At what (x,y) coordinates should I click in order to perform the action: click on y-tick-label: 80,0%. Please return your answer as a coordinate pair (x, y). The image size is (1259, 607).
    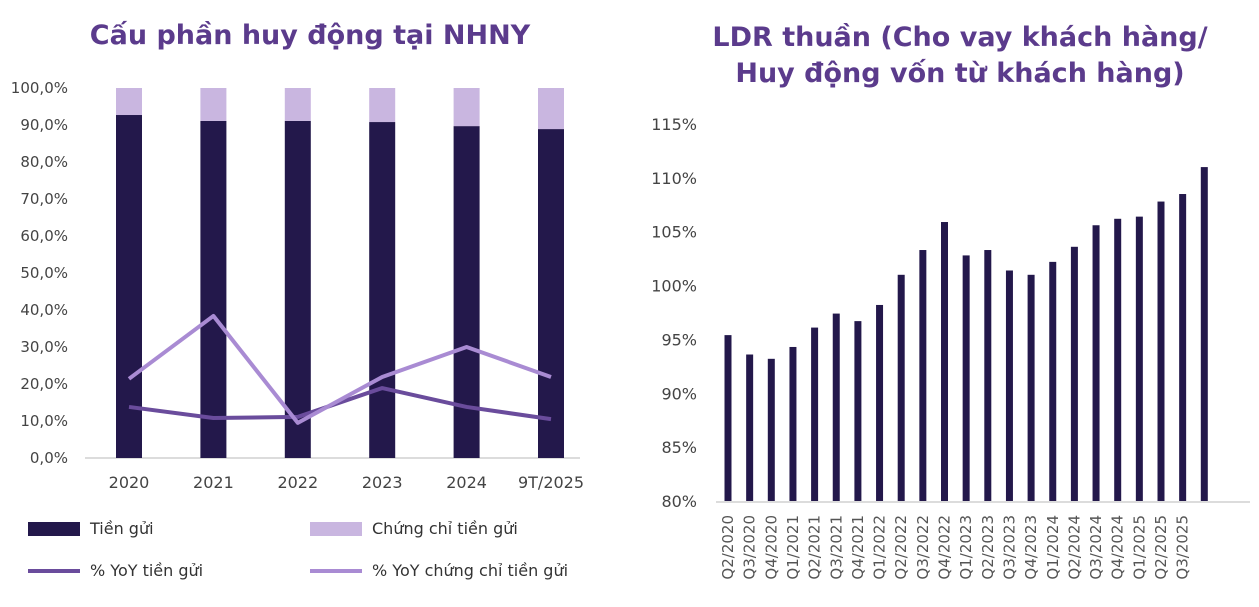
    Looking at the image, I should click on (44, 162).